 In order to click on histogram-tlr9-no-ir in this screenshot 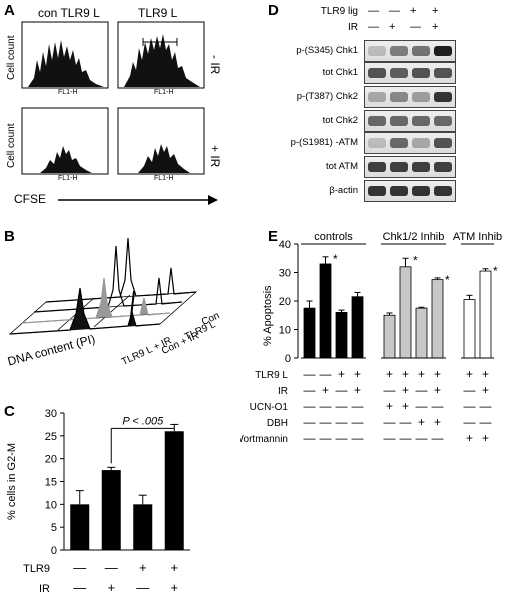, I will do `click(162, 60)`.